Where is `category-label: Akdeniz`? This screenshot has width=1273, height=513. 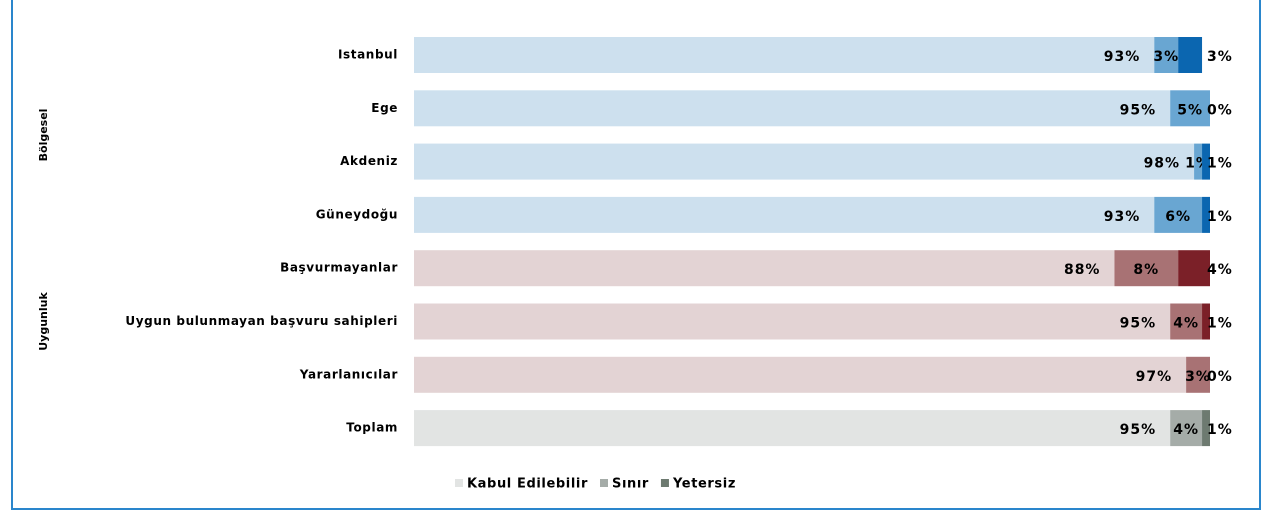
category-label: Akdeniz is located at coordinates (369, 161).